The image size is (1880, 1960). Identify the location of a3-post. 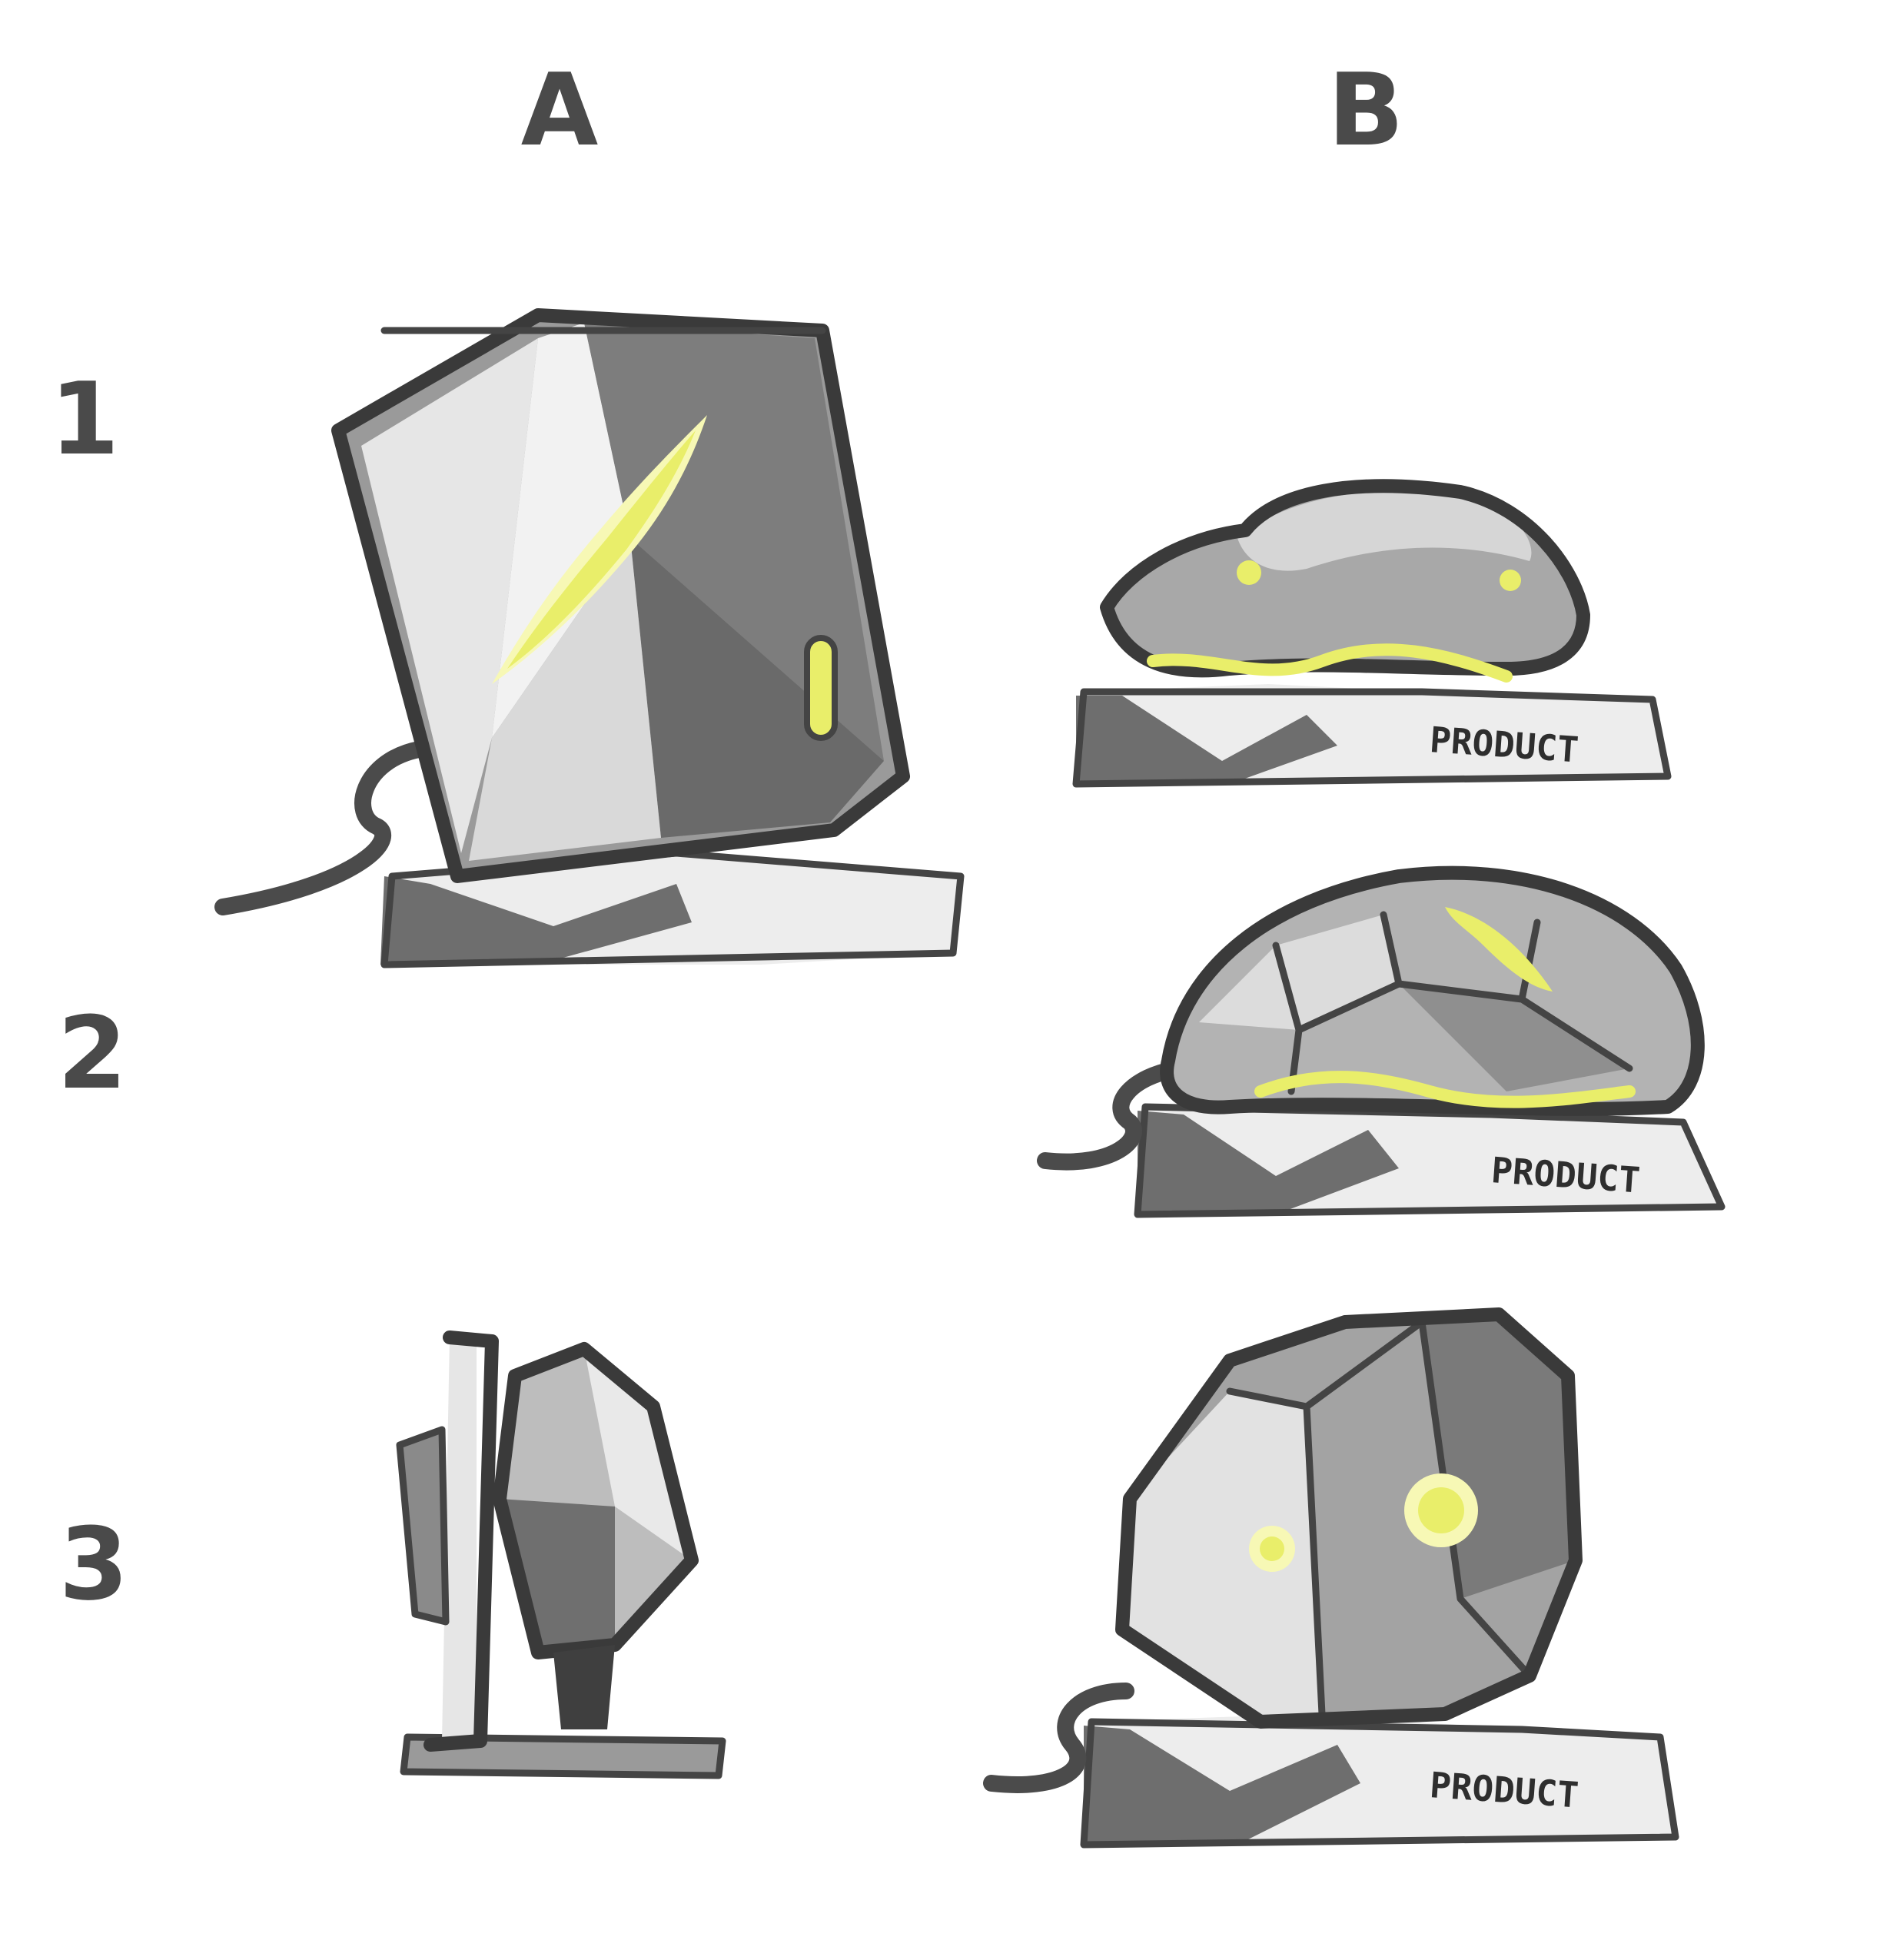
(460, 1539).